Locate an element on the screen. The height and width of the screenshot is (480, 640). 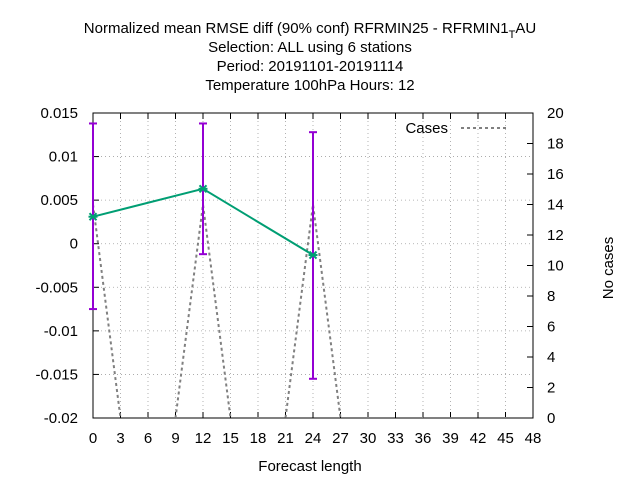
y2-tick-label: 0 is located at coordinates (551, 418).